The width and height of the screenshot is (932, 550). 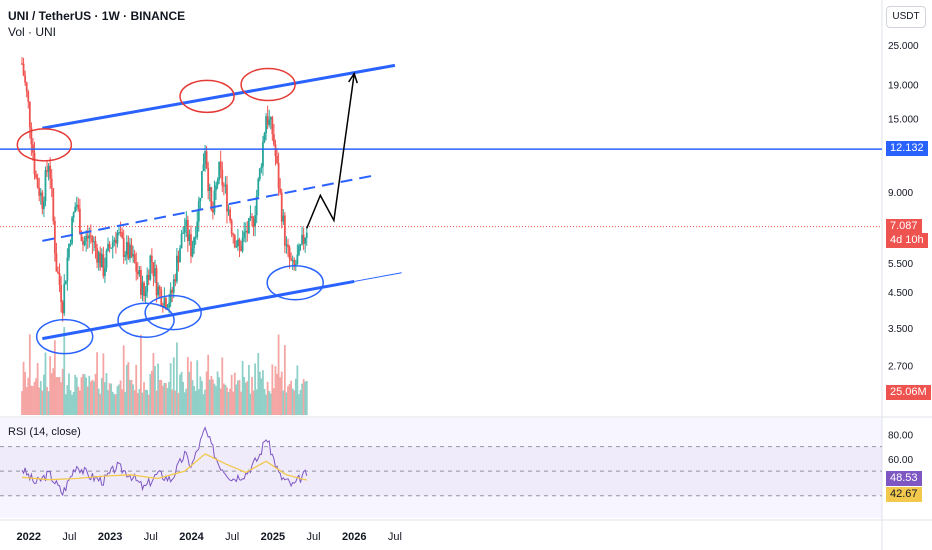 I want to click on volume-legend: Vol · UNI, so click(x=32, y=32).